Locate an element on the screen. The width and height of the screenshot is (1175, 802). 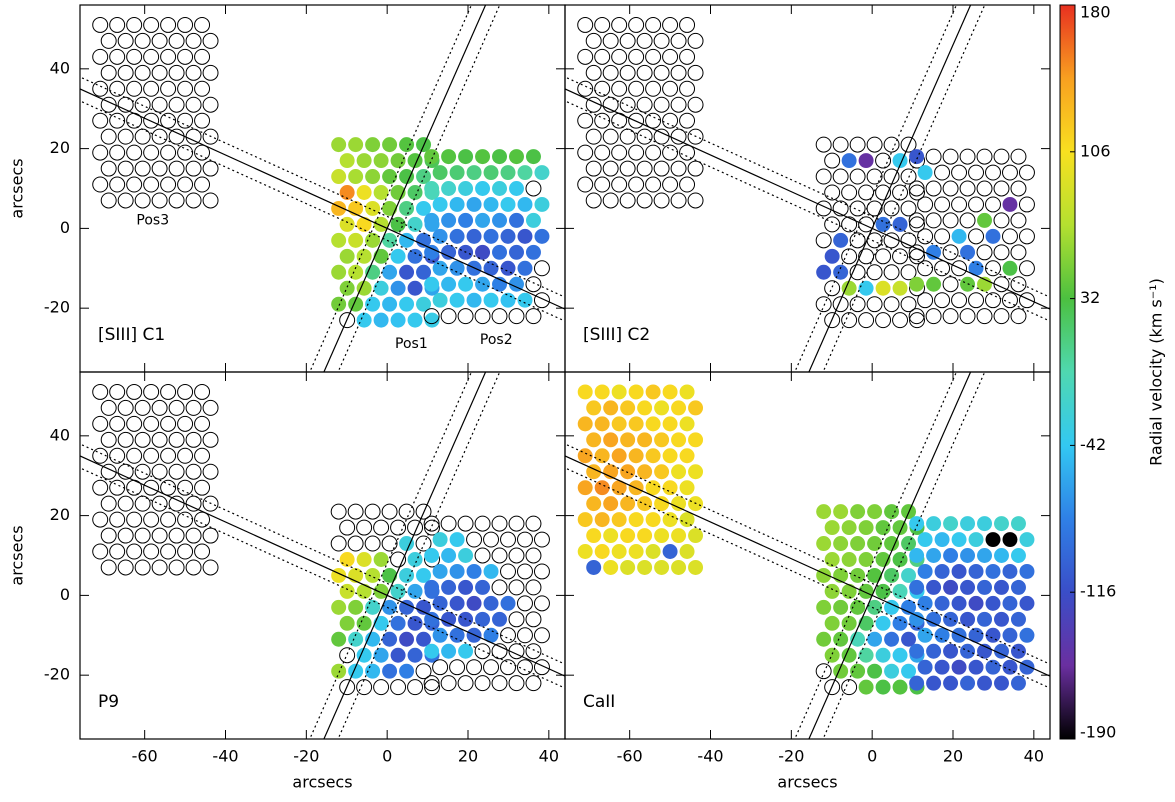
x-tick-label: 0 is located at coordinates (872, 756).